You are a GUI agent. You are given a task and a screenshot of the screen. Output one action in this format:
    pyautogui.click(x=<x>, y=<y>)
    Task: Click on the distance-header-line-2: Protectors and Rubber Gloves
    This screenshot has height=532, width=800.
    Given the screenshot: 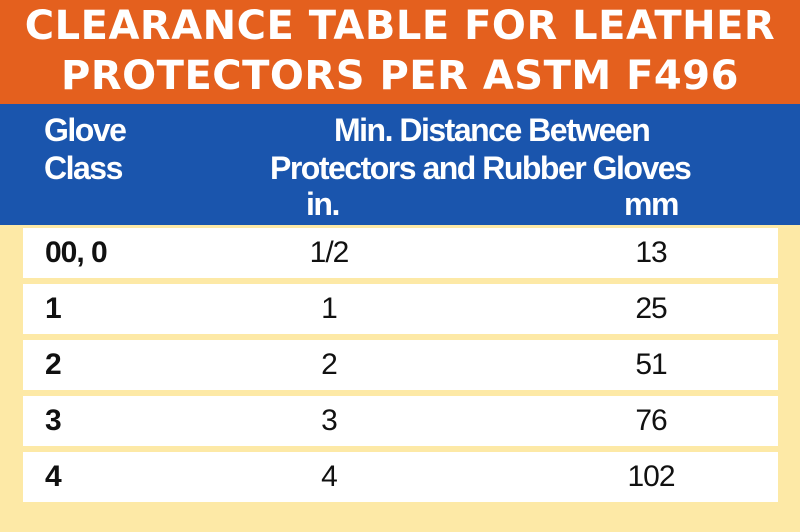 What is the action you would take?
    pyautogui.click(x=481, y=168)
    